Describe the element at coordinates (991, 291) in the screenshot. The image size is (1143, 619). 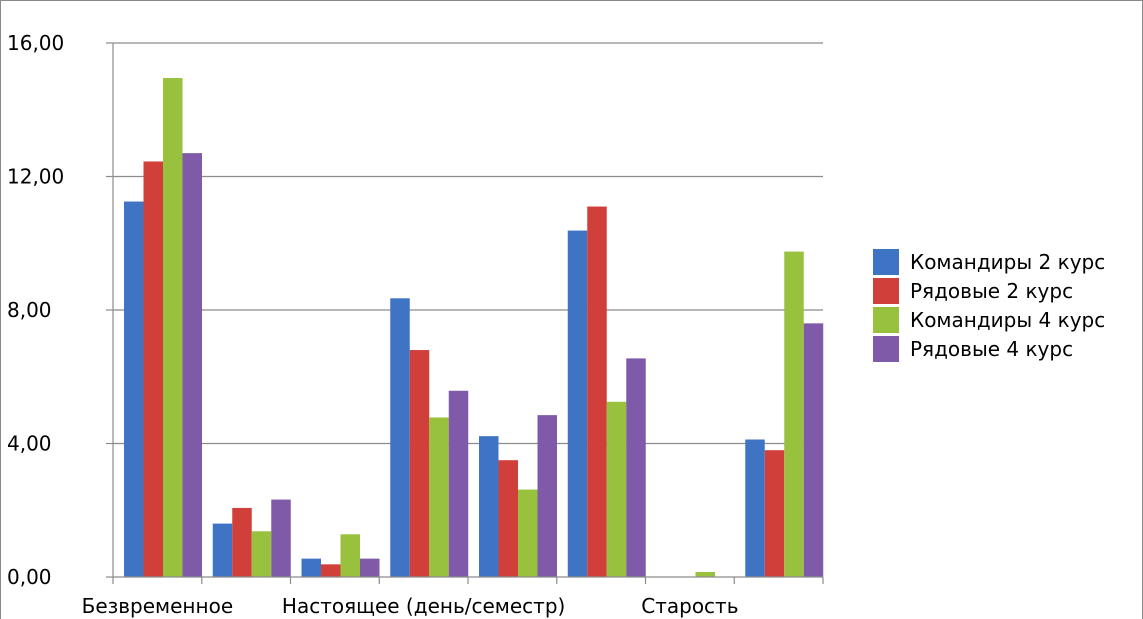
I see `legend-label: Рядовые 2 курс` at that location.